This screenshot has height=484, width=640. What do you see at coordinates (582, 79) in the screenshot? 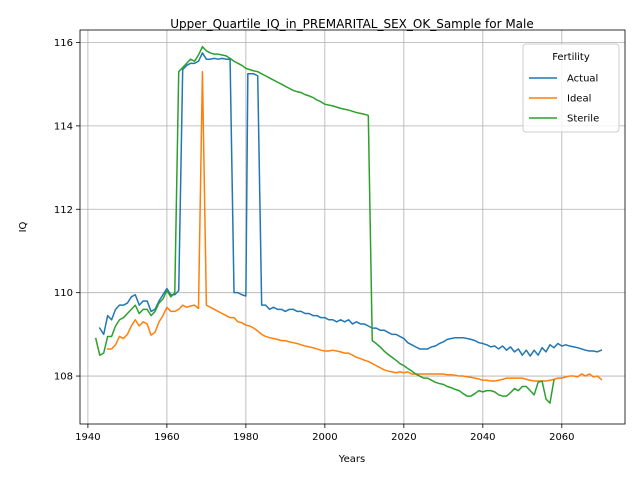
I see `legend-label: Actual` at bounding box center [582, 79].